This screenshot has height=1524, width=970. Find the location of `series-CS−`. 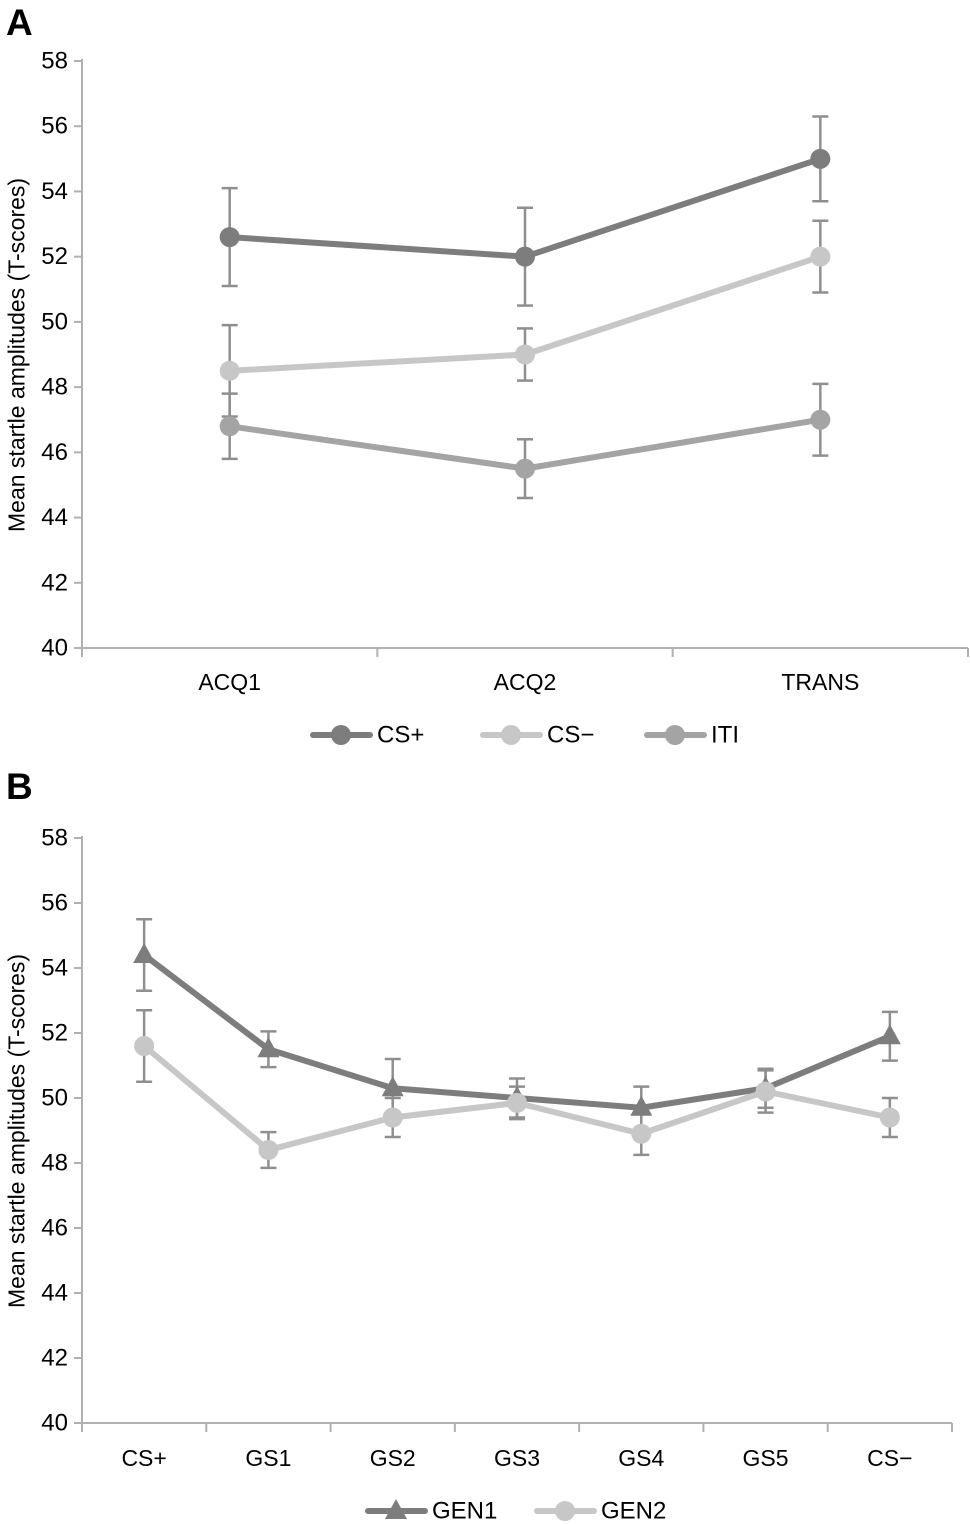

series-CS− is located at coordinates (525, 313).